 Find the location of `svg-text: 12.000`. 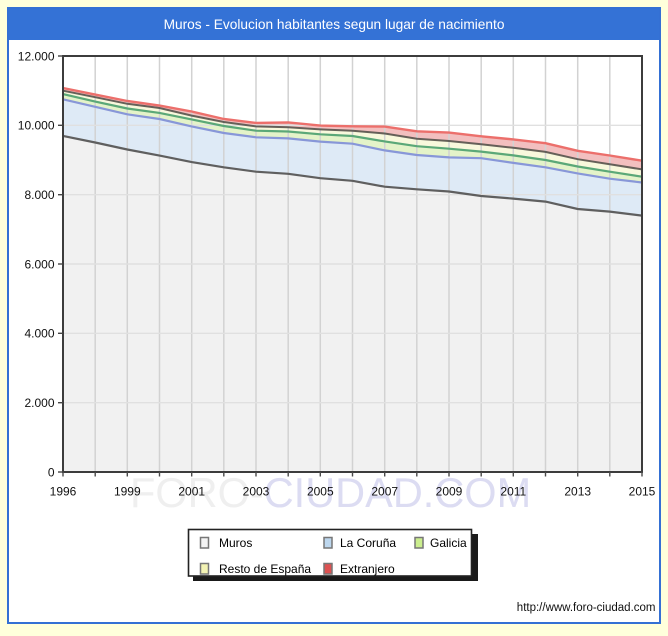

svg-text: 12.000 is located at coordinates (36, 56).